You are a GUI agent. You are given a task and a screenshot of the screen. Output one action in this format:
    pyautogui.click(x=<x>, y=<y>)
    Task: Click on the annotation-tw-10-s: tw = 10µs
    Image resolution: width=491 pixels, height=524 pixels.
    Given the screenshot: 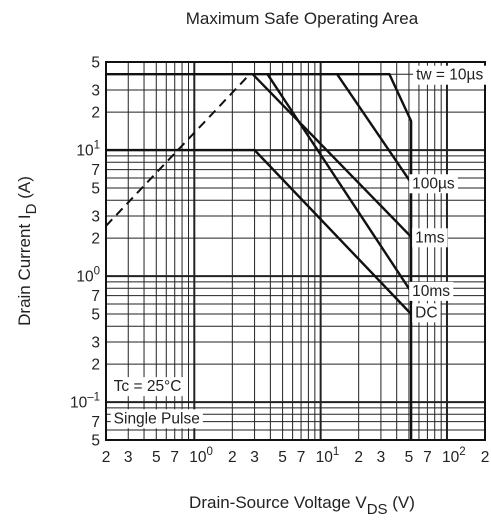 What is the action you would take?
    pyautogui.click(x=450, y=75)
    